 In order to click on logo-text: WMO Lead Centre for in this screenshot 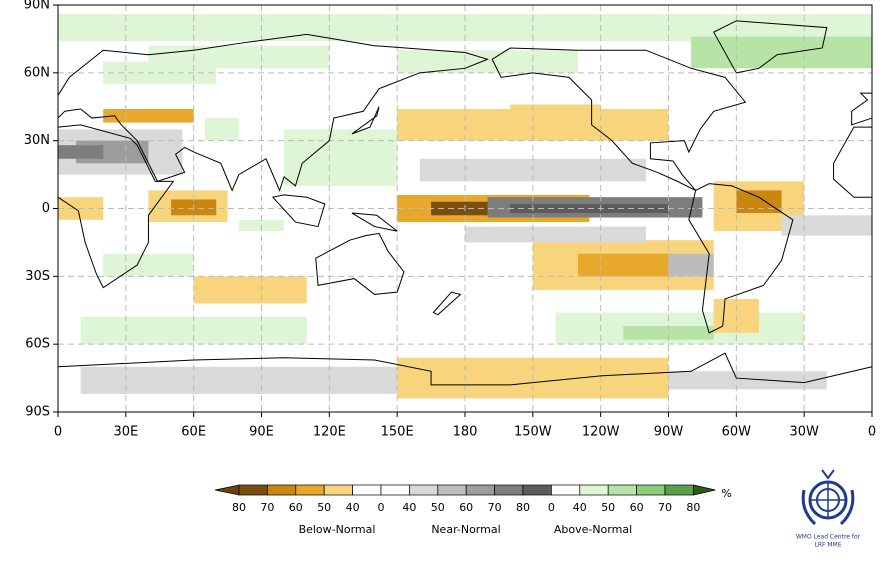, I will do `click(828, 537)`.